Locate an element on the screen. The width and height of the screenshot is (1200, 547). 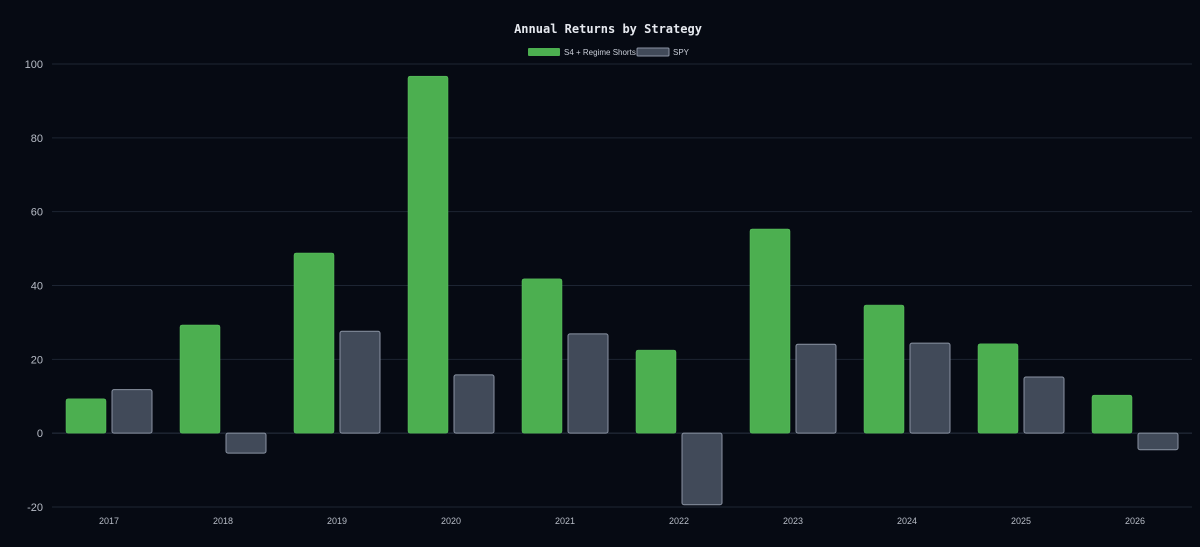
x-tick-label: 2017 is located at coordinates (109, 521).